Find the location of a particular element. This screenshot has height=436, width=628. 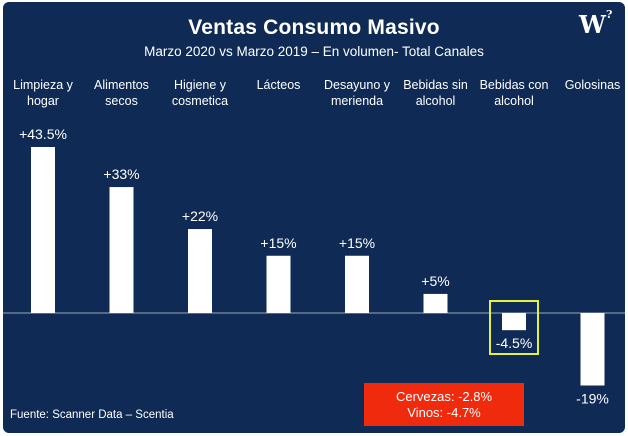

category-label: Higiene y cosmetica is located at coordinates (200, 93).